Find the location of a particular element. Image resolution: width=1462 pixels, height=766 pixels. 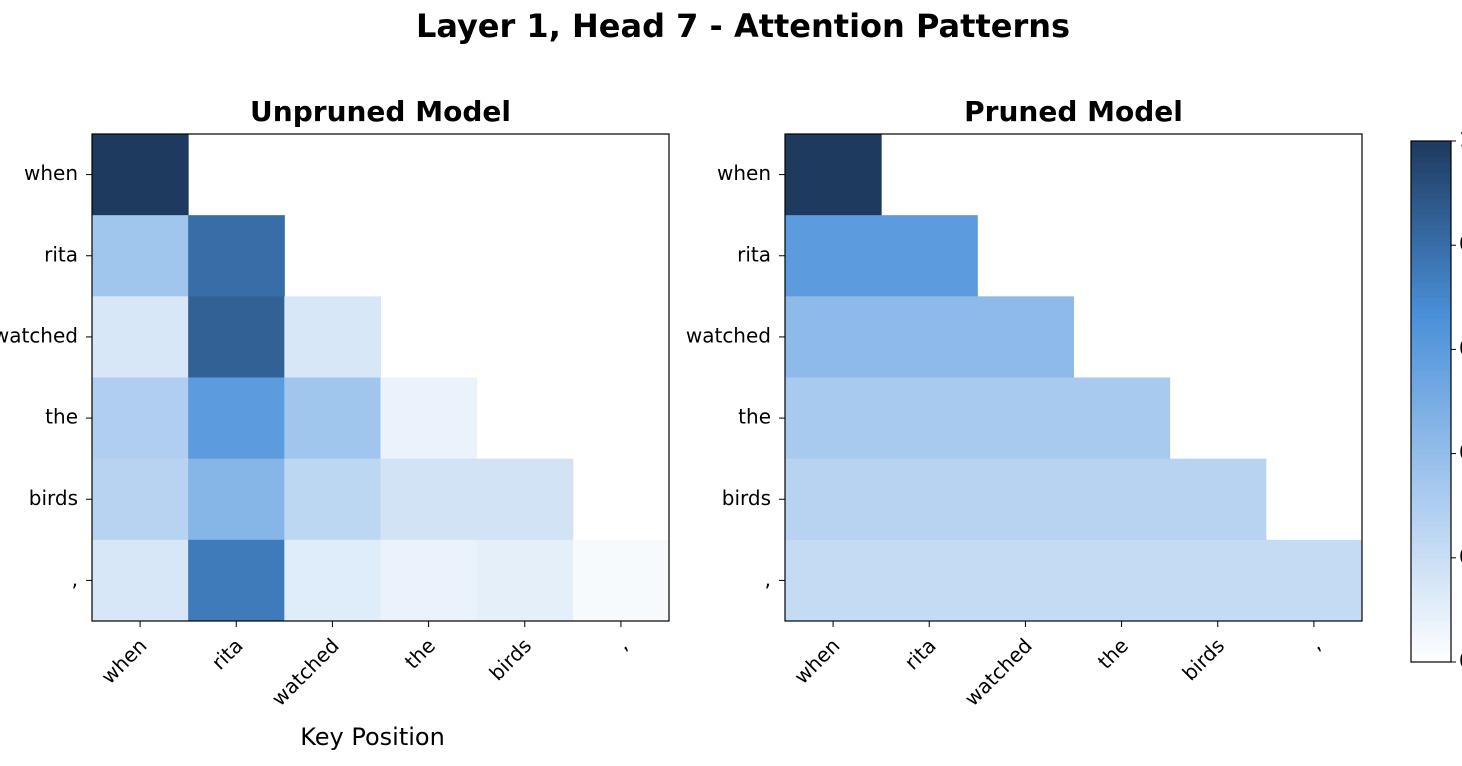

y-tick-label: watched is located at coordinates (728, 335).